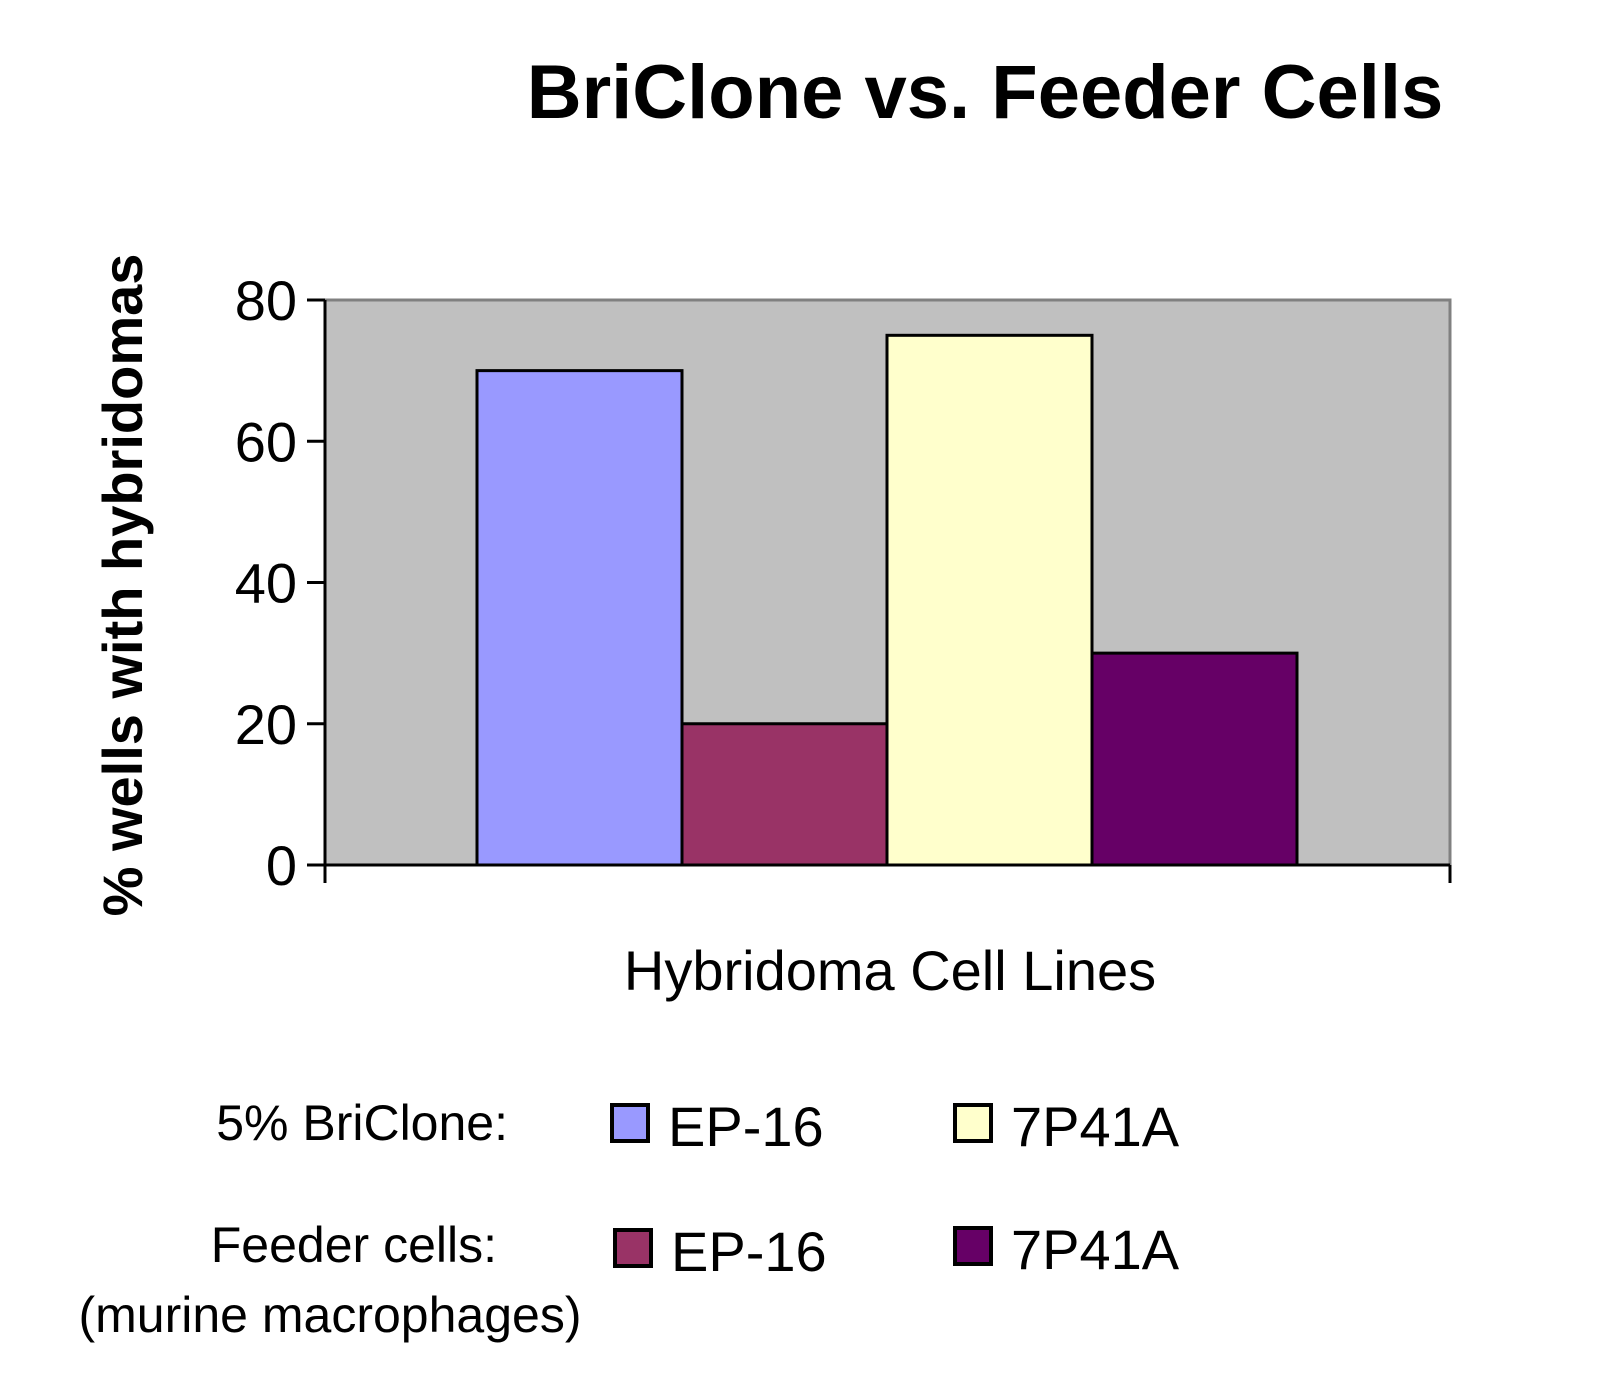  What do you see at coordinates (362, 1123) in the screenshot?
I see `legend-group-label-briclone: 5% BriClone:` at bounding box center [362, 1123].